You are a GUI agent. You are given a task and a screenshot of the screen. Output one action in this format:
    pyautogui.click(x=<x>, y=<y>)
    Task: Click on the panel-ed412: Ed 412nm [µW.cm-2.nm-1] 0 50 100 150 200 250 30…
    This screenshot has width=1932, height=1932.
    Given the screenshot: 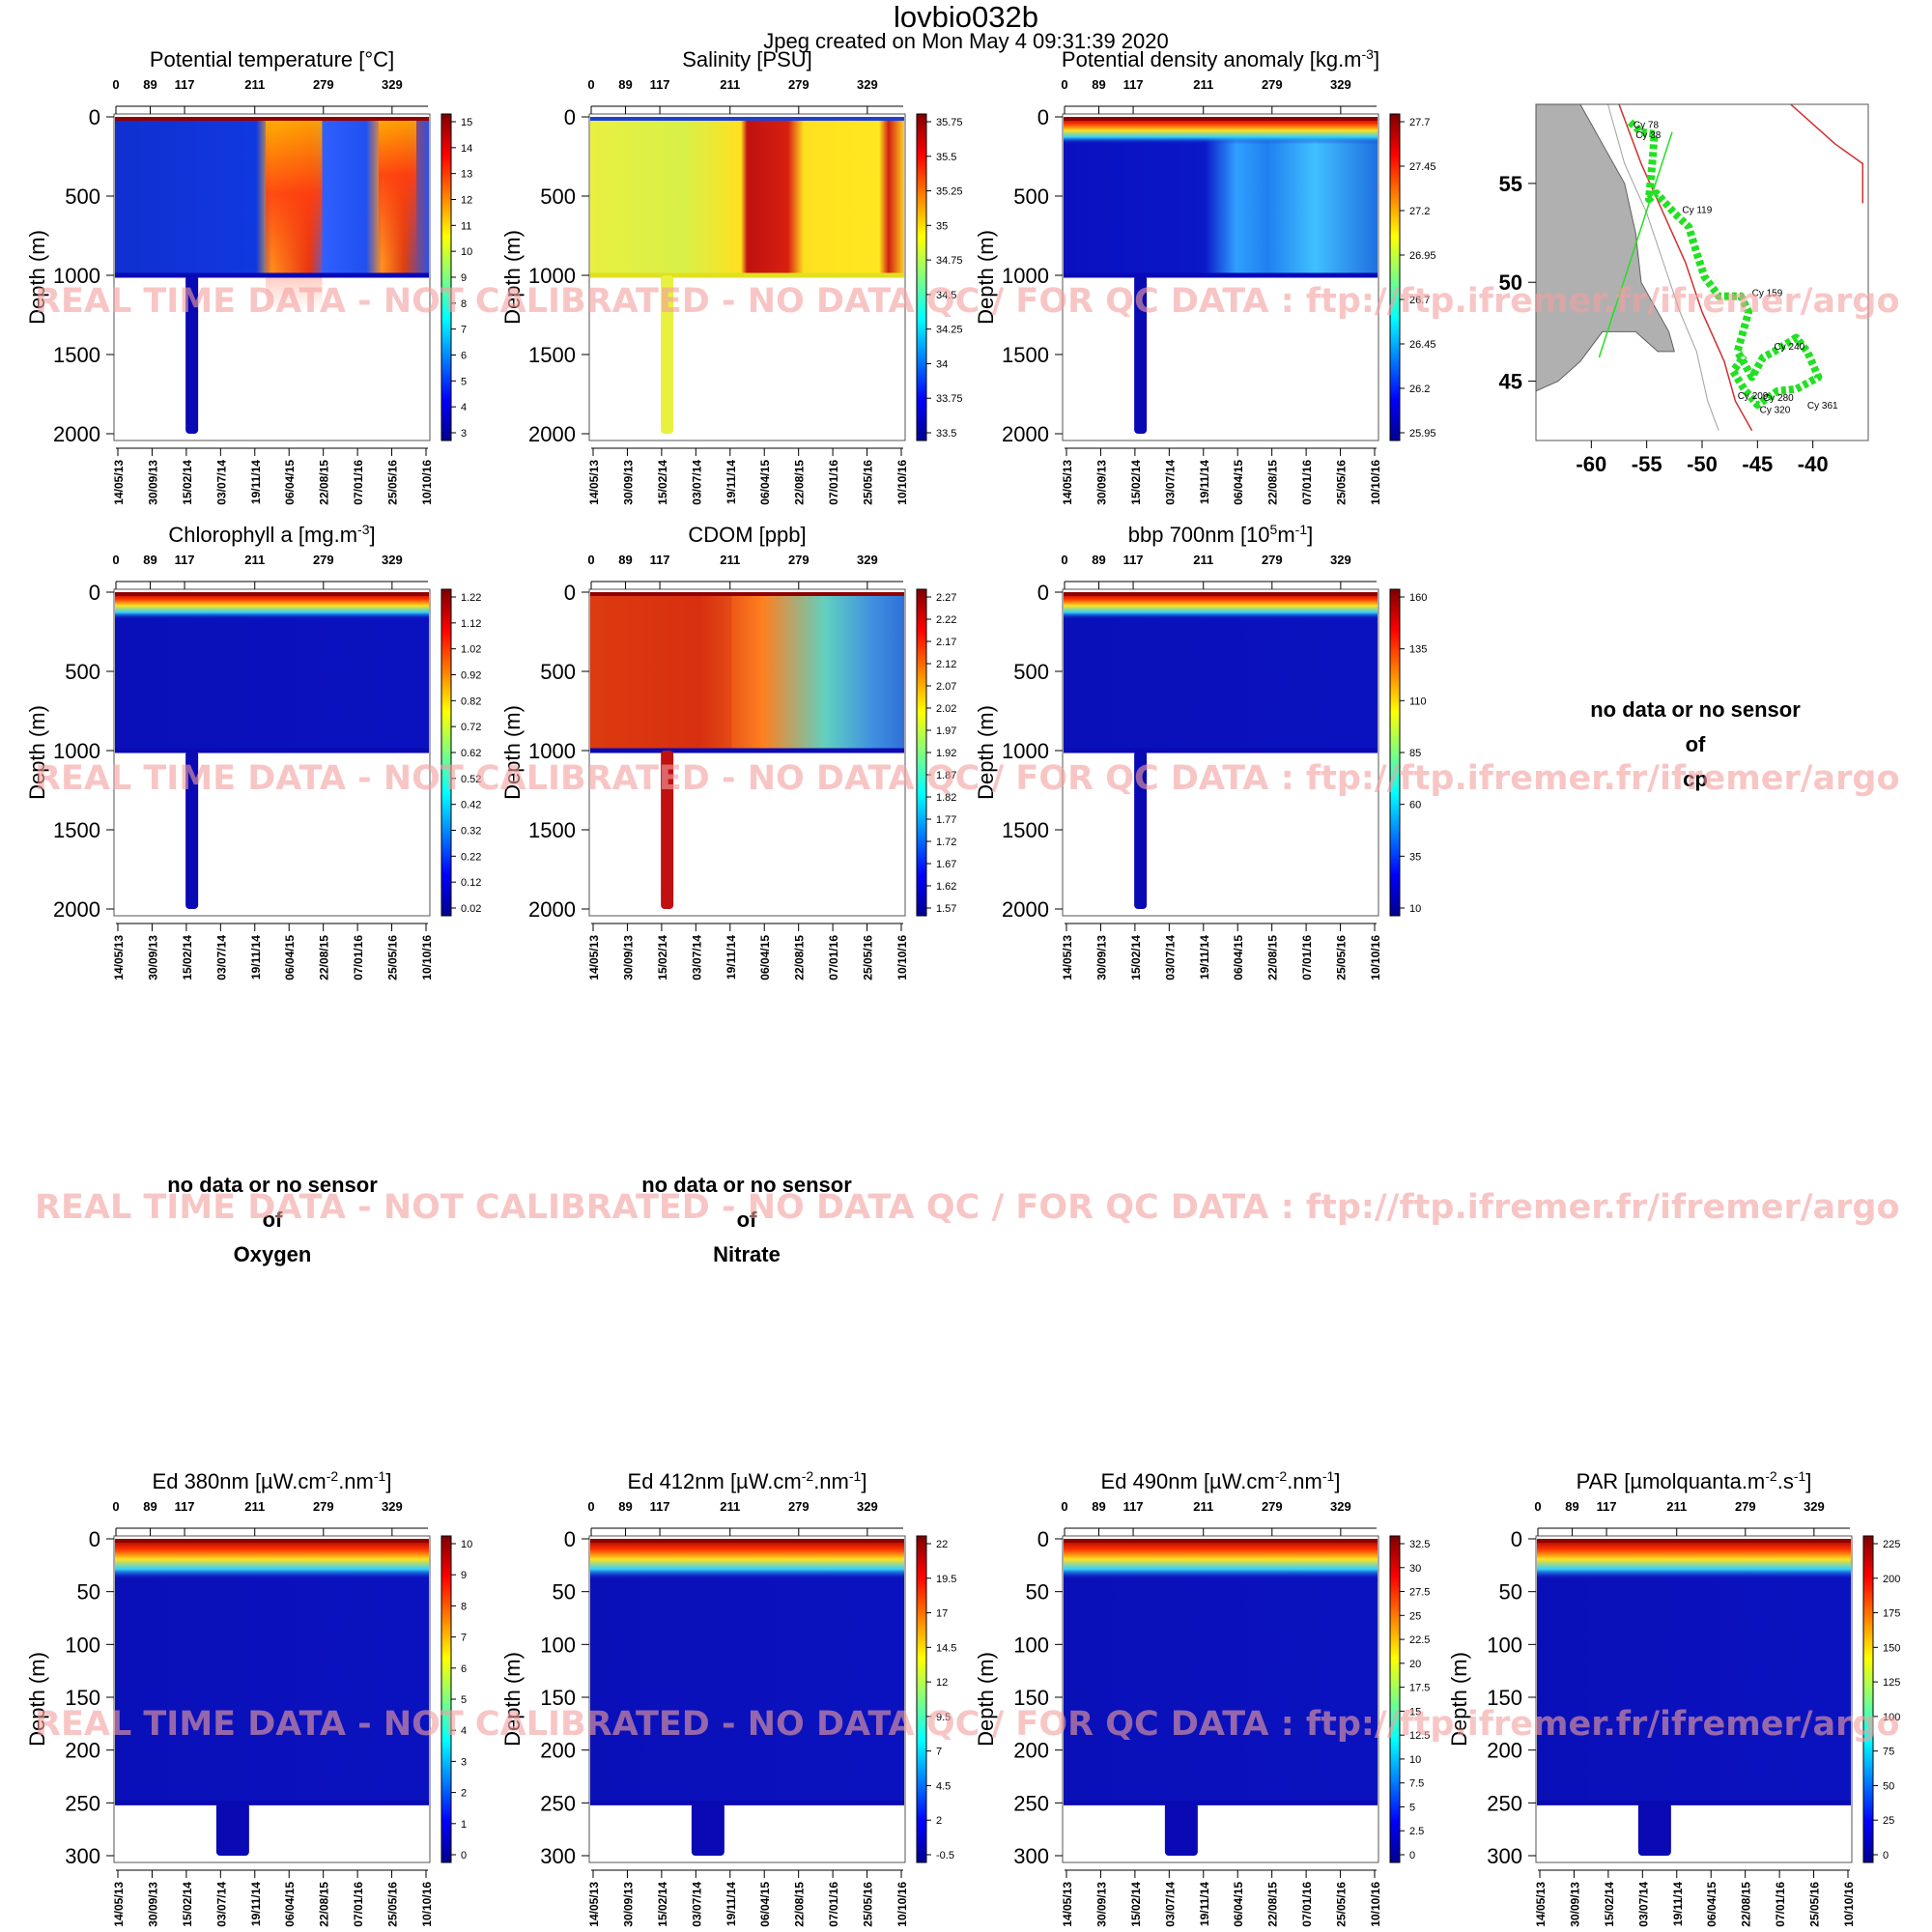 What is the action you would take?
    pyautogui.click(x=728, y=1697)
    